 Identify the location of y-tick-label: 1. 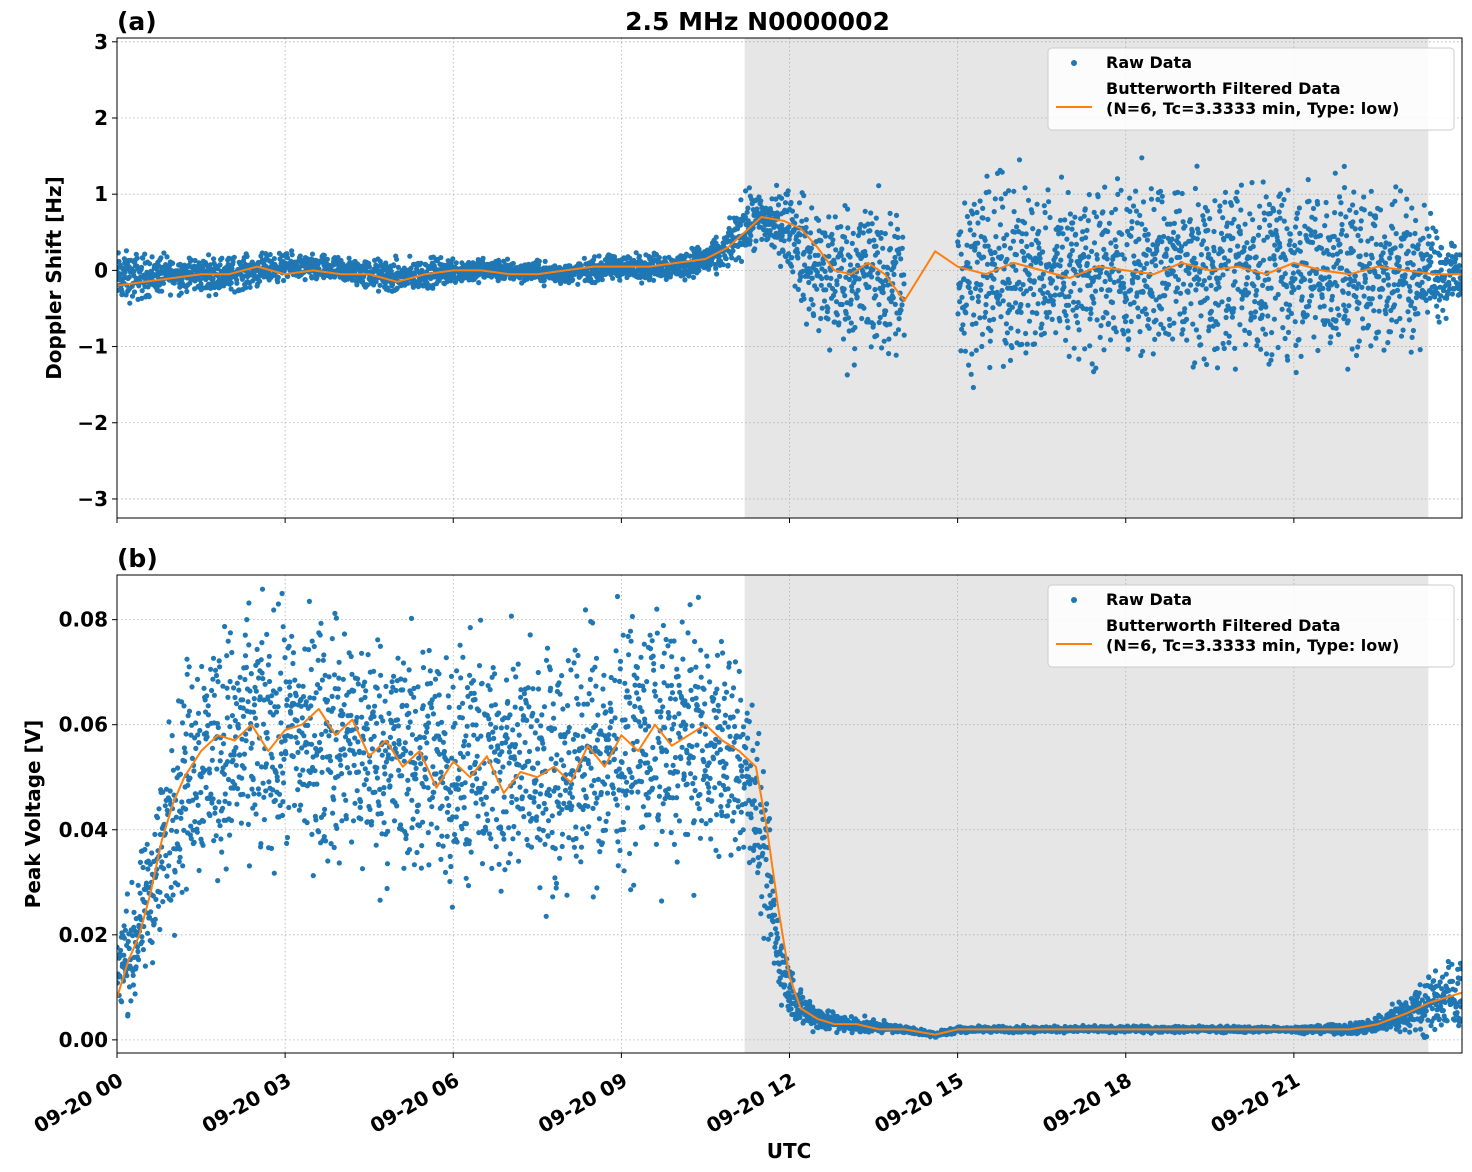
(101, 194).